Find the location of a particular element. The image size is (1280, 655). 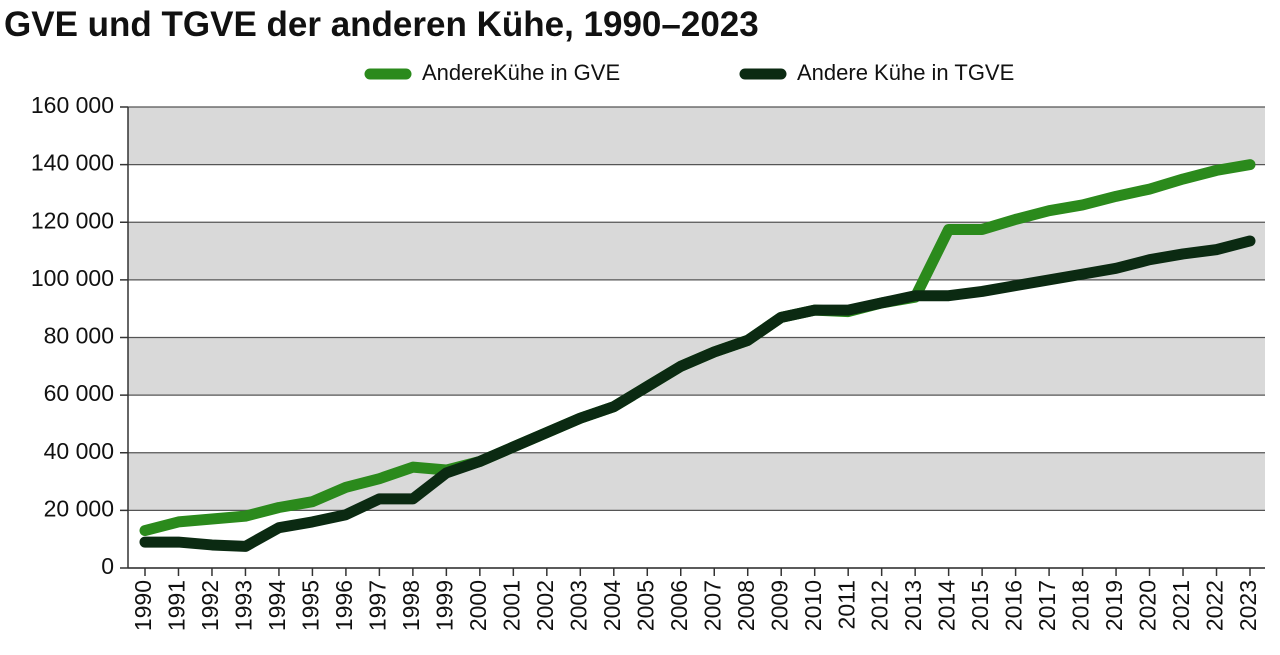

chart-title: GVE und TGVE der anderen Kühe, 1990–2023 is located at coordinates (381, 24).